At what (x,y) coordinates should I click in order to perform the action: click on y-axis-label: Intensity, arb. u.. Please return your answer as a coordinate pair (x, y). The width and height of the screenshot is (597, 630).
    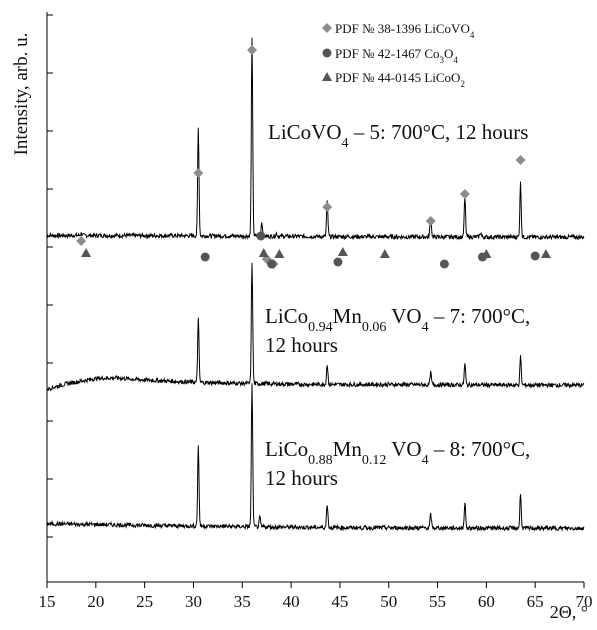
    Looking at the image, I should click on (21, 94).